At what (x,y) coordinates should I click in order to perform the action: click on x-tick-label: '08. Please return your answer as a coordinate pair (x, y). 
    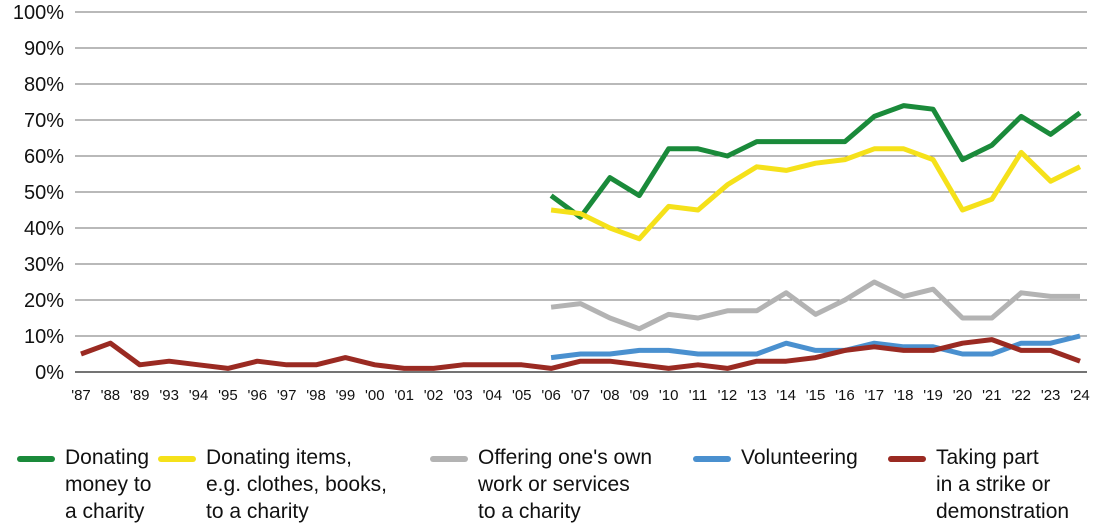
    Looking at the image, I should click on (610, 395).